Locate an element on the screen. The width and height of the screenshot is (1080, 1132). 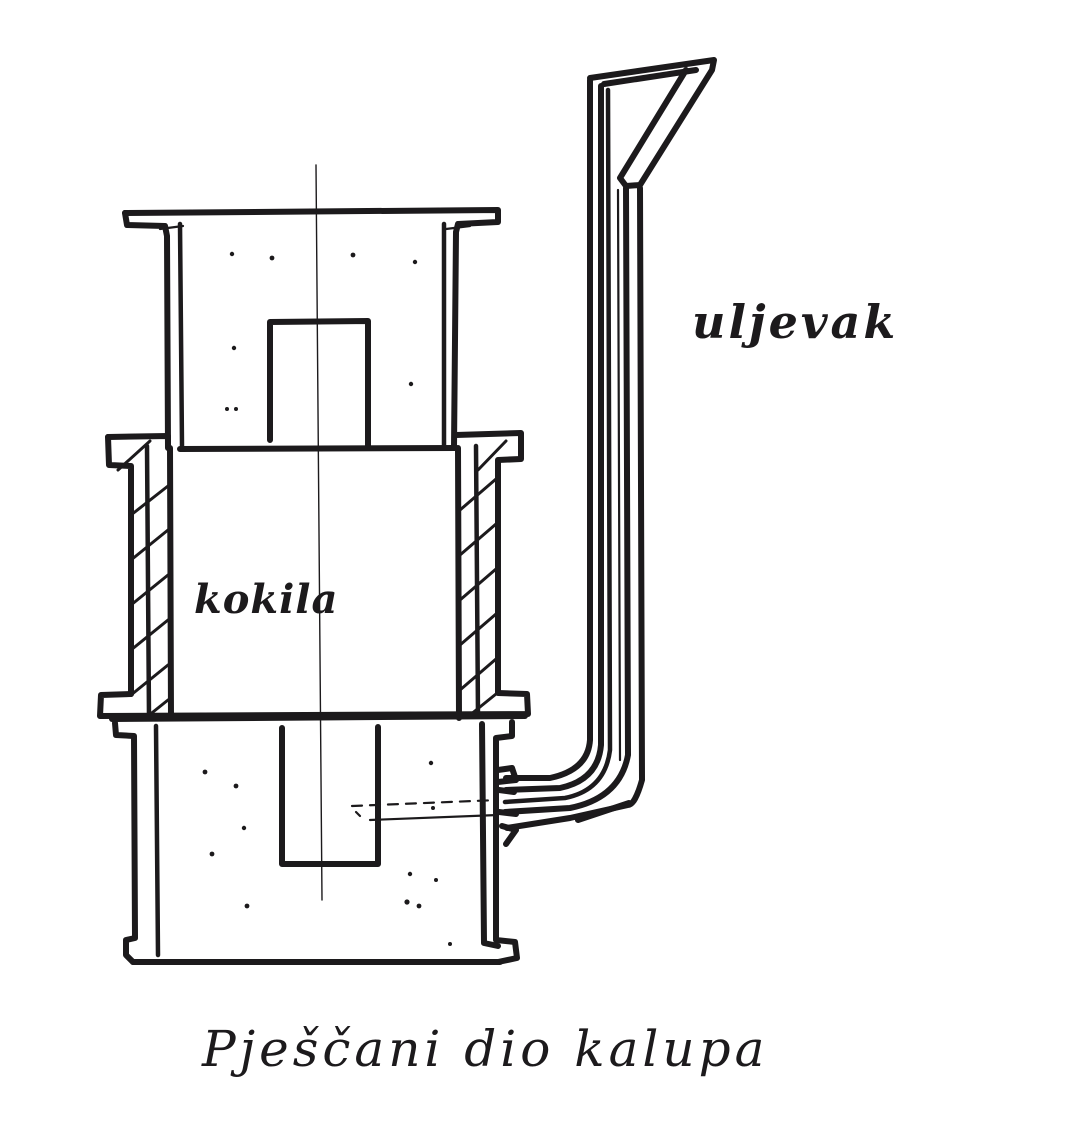
top-core is located at coordinates (319, 383).